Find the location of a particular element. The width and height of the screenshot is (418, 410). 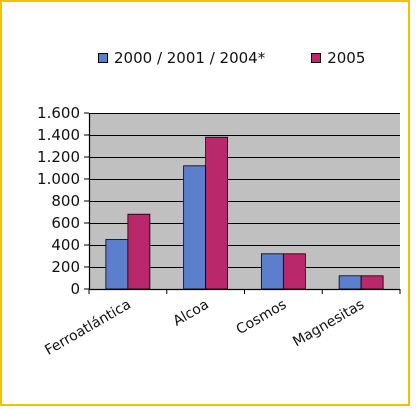

legend: 2000 / 2001 / 2004* 2005 is located at coordinates (231, 58).